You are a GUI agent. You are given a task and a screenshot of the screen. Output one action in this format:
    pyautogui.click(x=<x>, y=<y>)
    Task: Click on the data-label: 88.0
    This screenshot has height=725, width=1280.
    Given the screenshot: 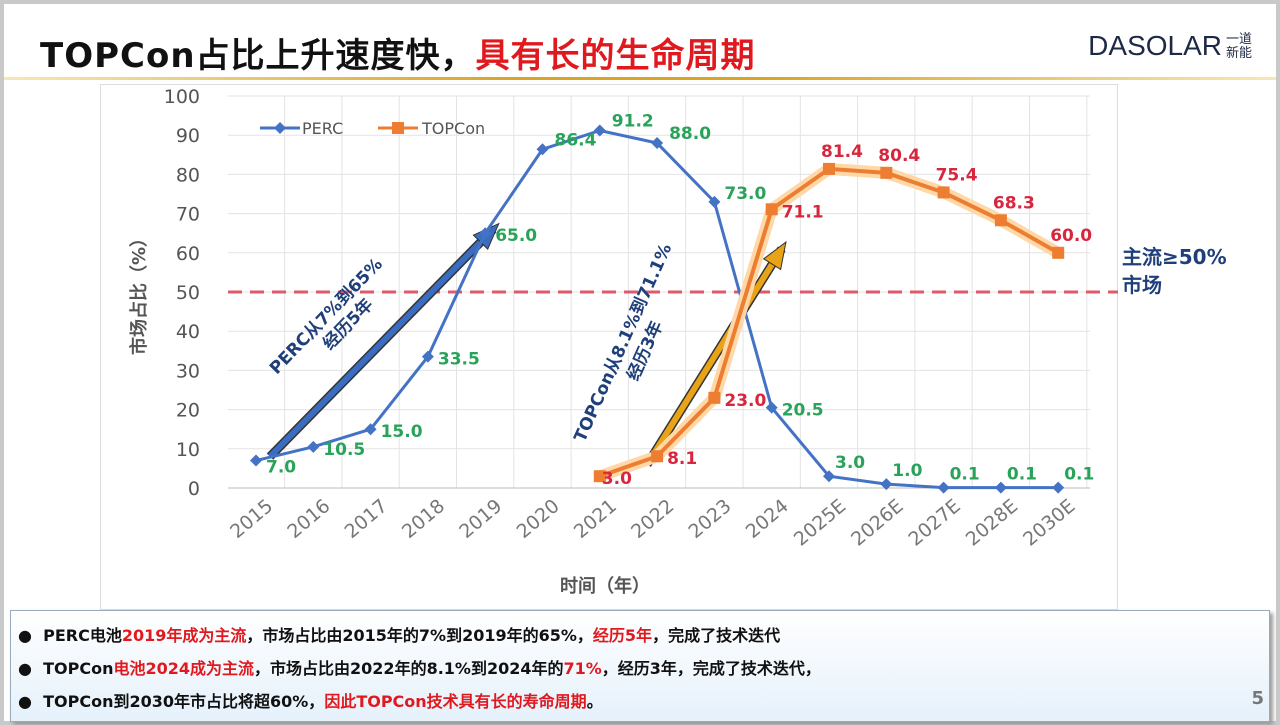 What is the action you would take?
    pyautogui.click(x=690, y=134)
    